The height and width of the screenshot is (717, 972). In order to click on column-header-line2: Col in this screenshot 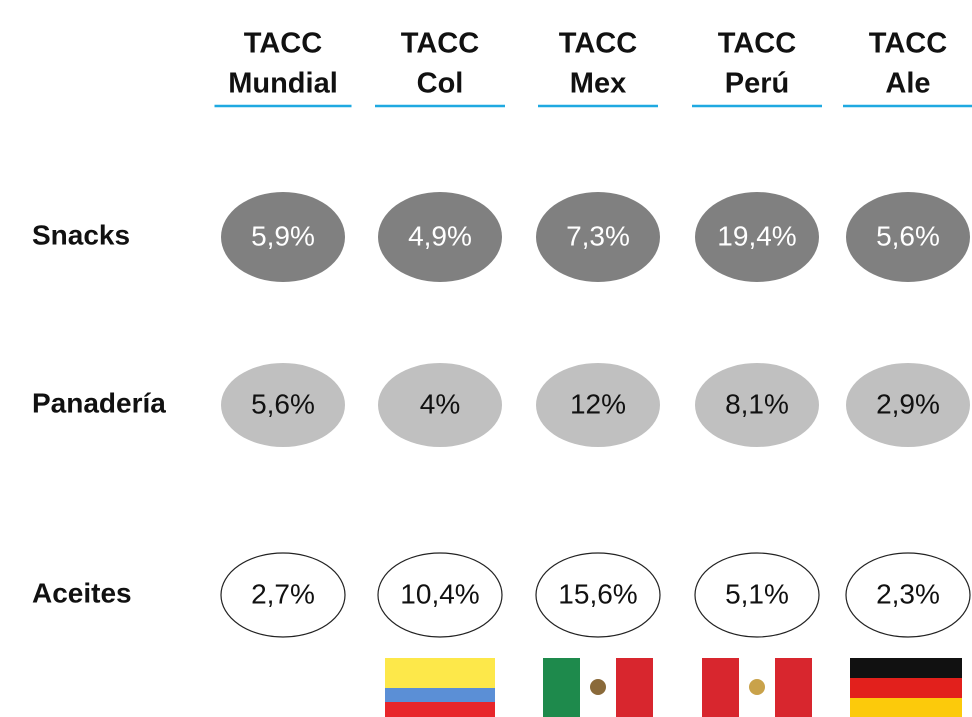, I will do `click(440, 84)`.